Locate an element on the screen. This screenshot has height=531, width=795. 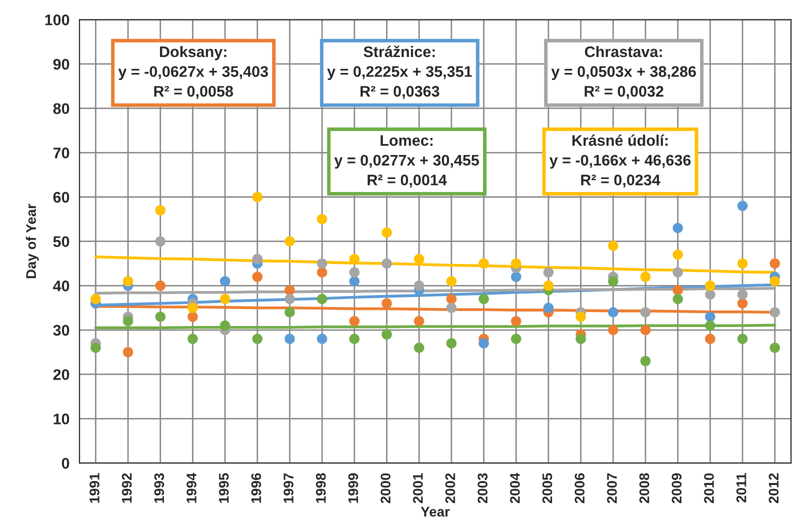
x-tick-label: 1991 is located at coordinates (95, 488).